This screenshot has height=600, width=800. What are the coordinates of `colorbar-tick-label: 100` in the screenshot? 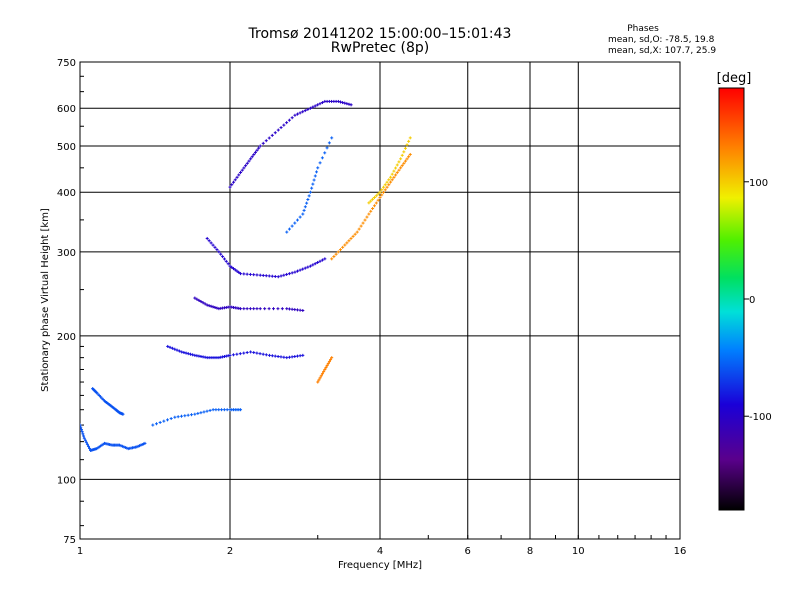 It's located at (758, 183).